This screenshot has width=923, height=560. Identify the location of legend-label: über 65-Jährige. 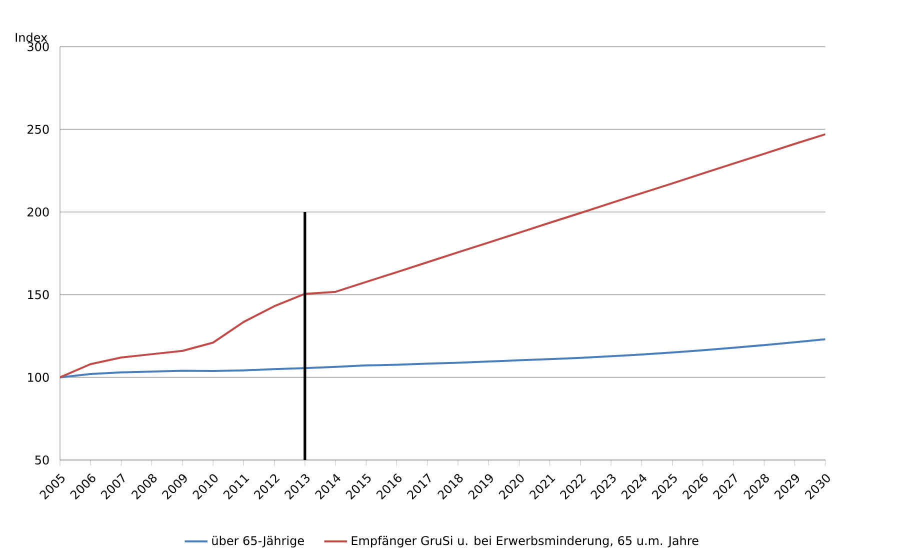
(258, 542).